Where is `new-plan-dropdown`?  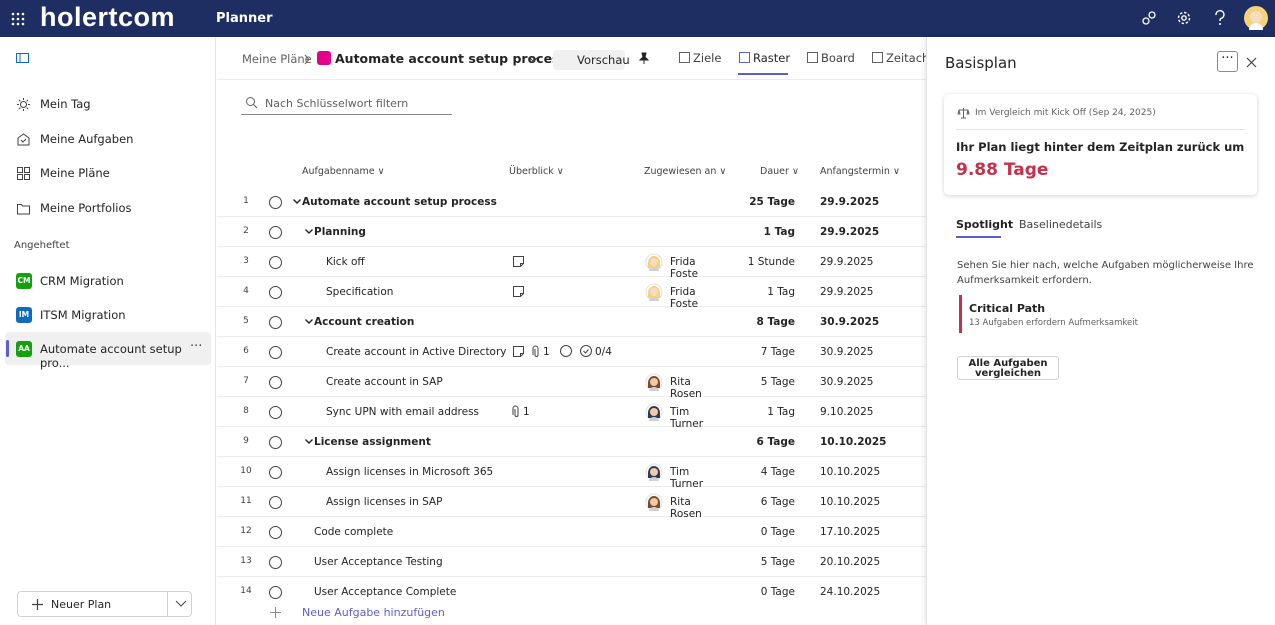 new-plan-dropdown is located at coordinates (179, 604).